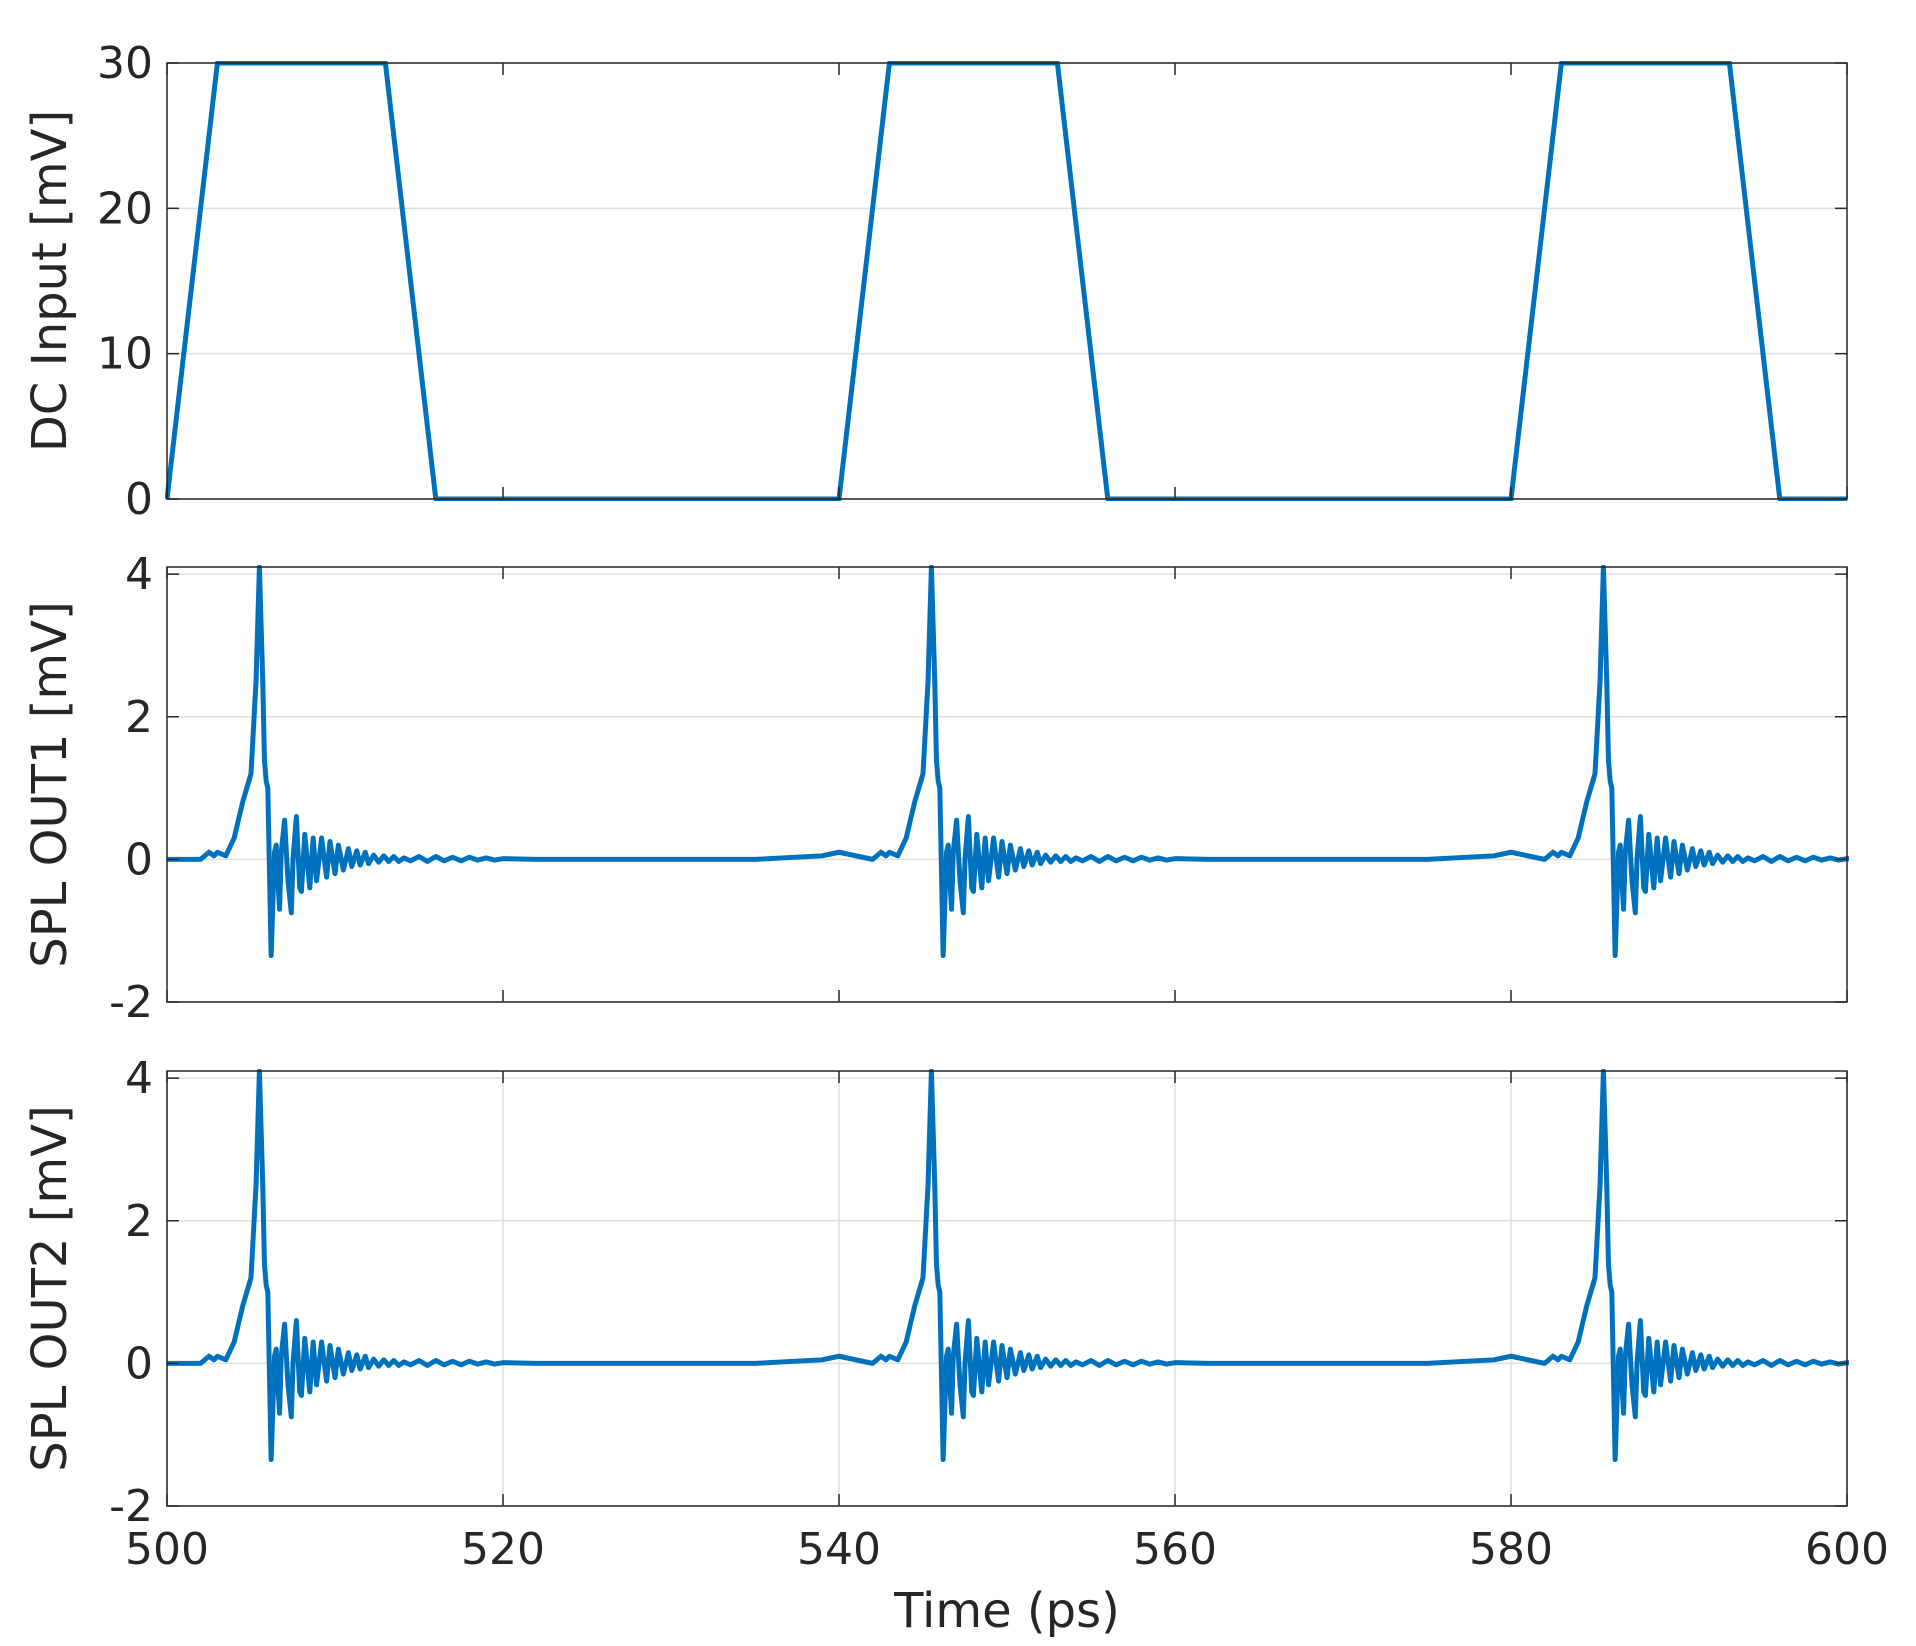  Describe the element at coordinates (50, 784) in the screenshot. I see `y-axis-label: SPL OUT1 [mV]` at that location.